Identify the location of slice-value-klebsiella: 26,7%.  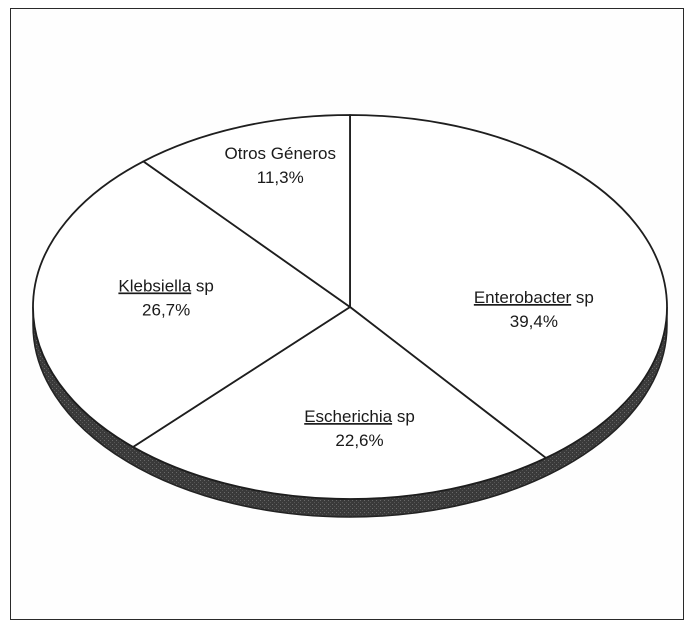
(166, 309).